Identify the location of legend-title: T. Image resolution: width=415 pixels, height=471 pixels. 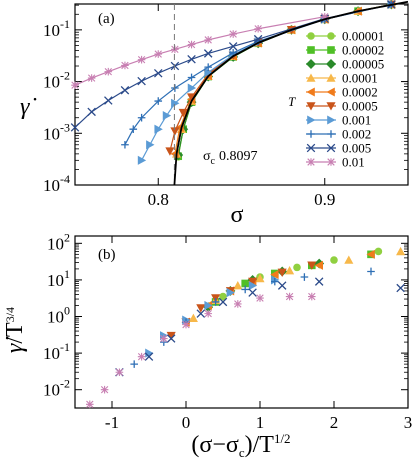
(292, 101).